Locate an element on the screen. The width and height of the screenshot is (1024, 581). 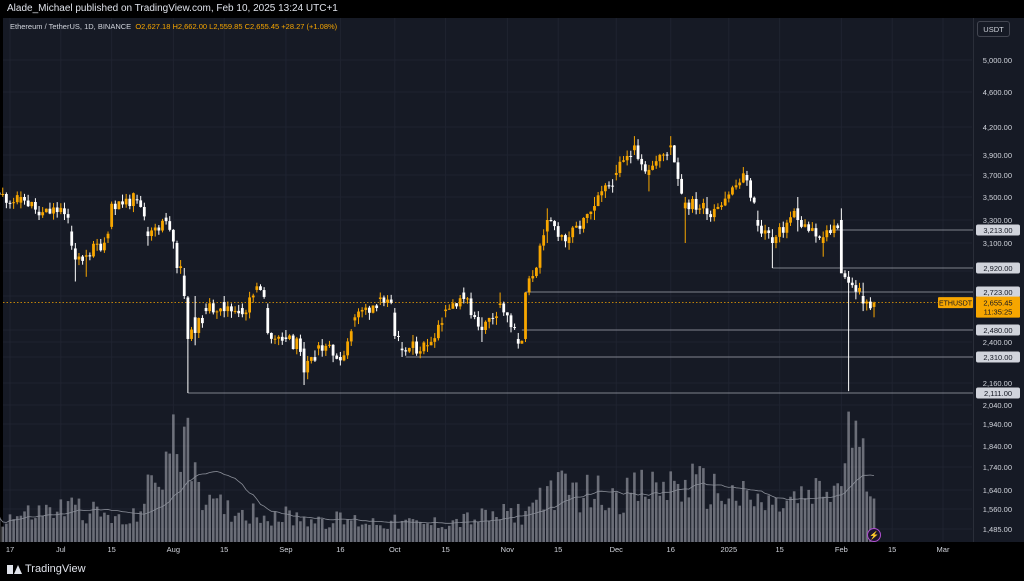
price-axis is located at coordinates (998, 280).